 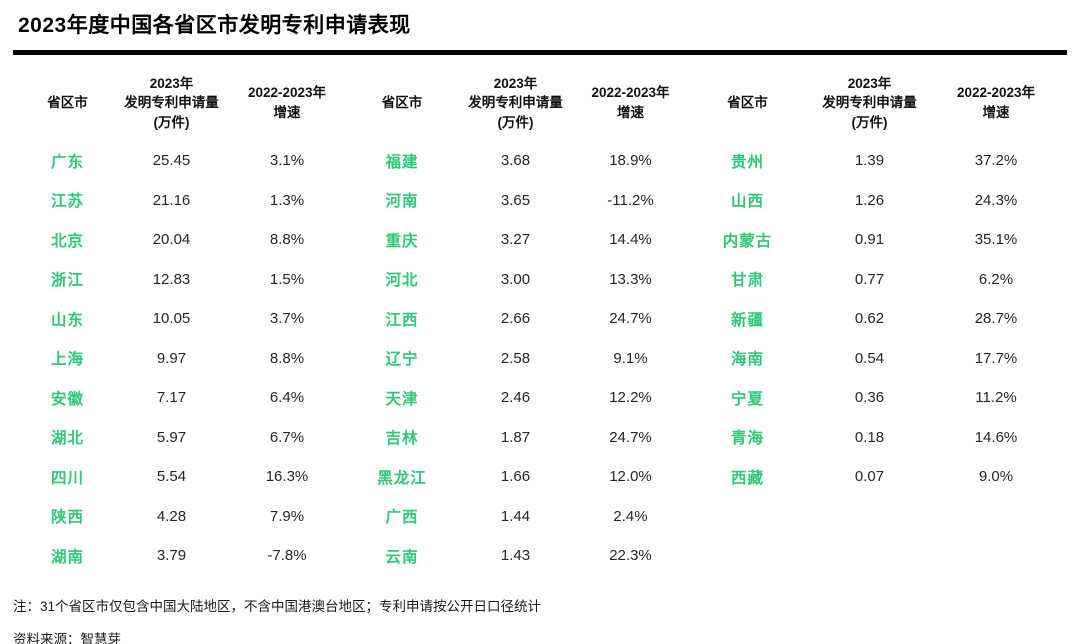 I want to click on province-cell: 陕西, so click(x=67, y=518).